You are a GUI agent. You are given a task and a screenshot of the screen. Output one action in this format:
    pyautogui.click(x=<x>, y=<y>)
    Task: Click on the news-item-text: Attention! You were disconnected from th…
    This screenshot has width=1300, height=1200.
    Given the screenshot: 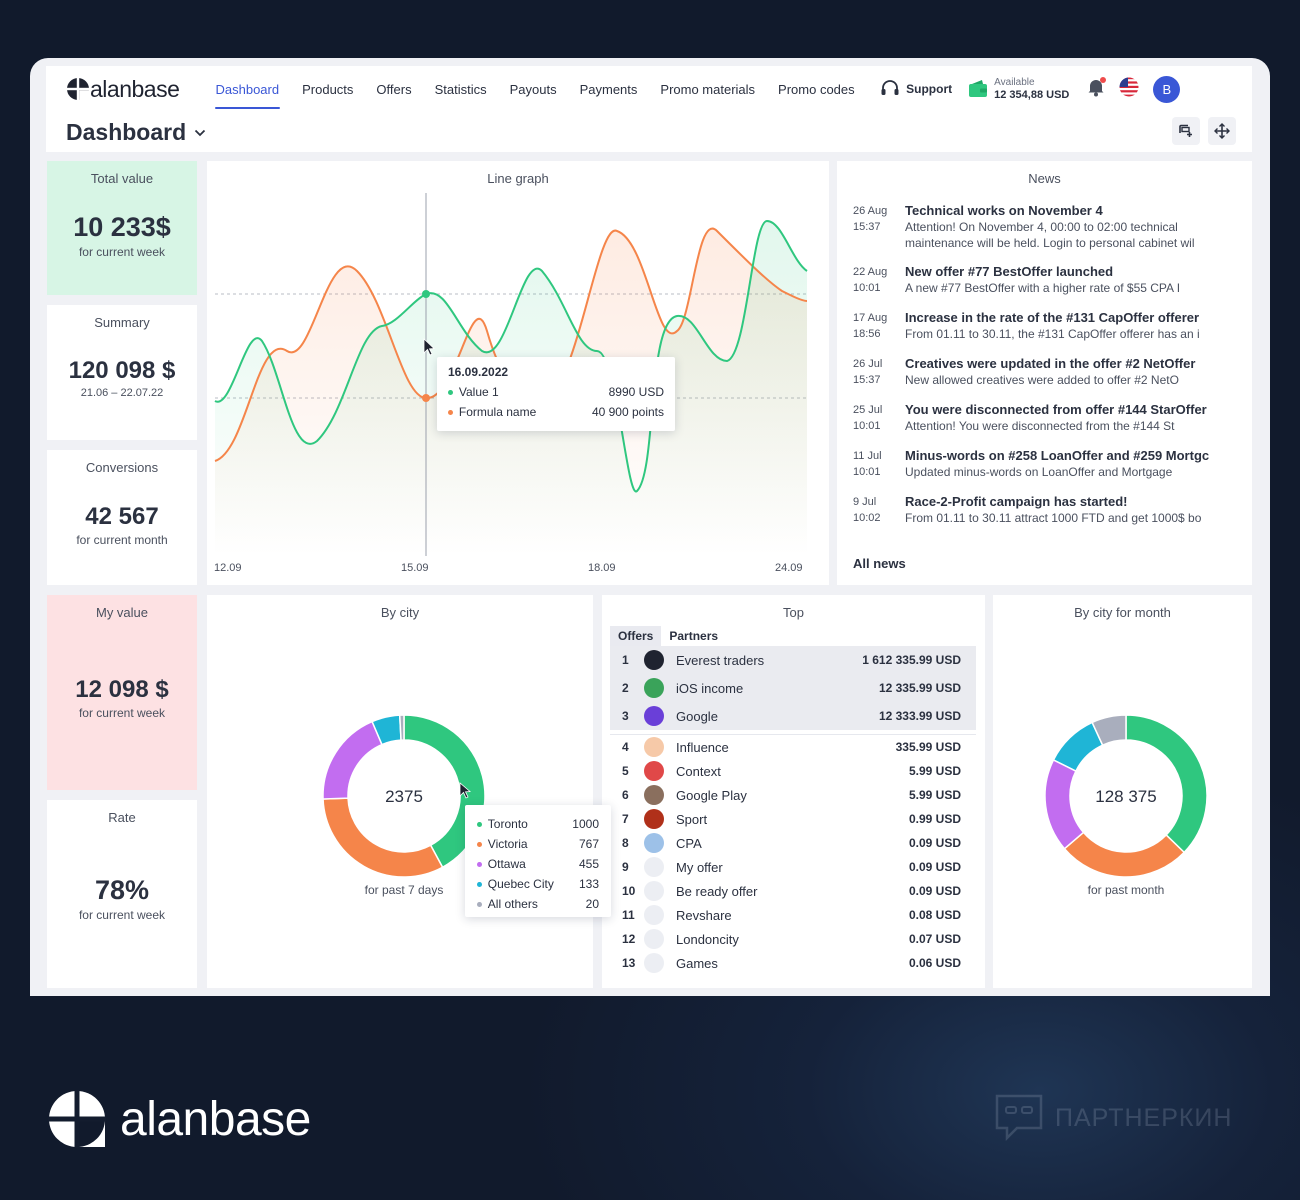 What is the action you would take?
    pyautogui.click(x=1040, y=426)
    